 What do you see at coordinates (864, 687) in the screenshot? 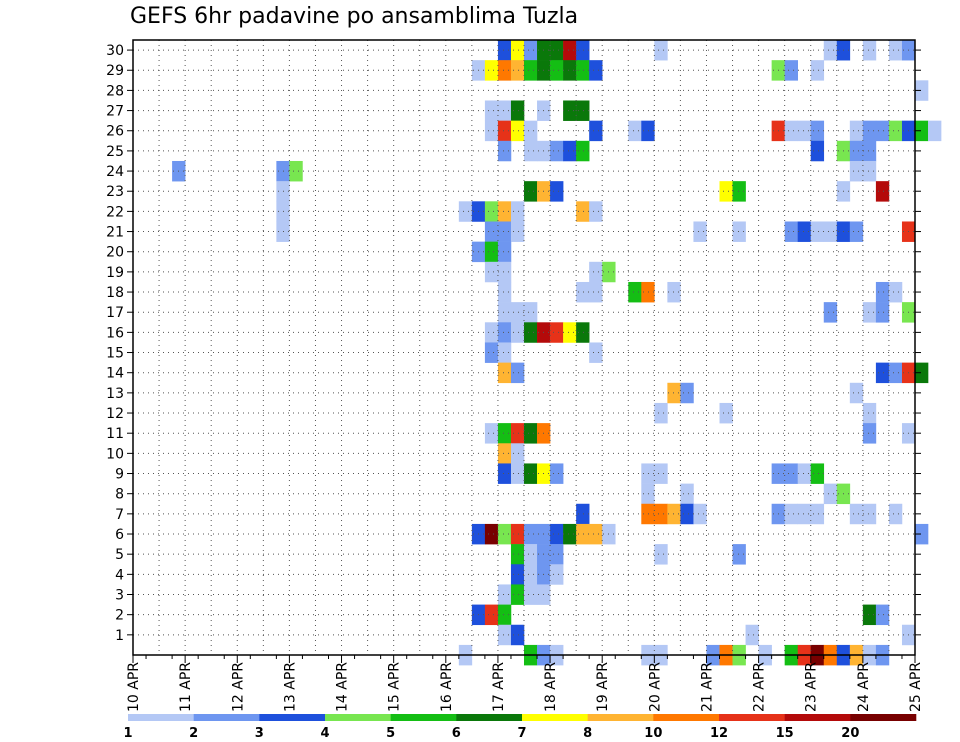
I see `x-tick-label: 24 APR` at bounding box center [864, 687].